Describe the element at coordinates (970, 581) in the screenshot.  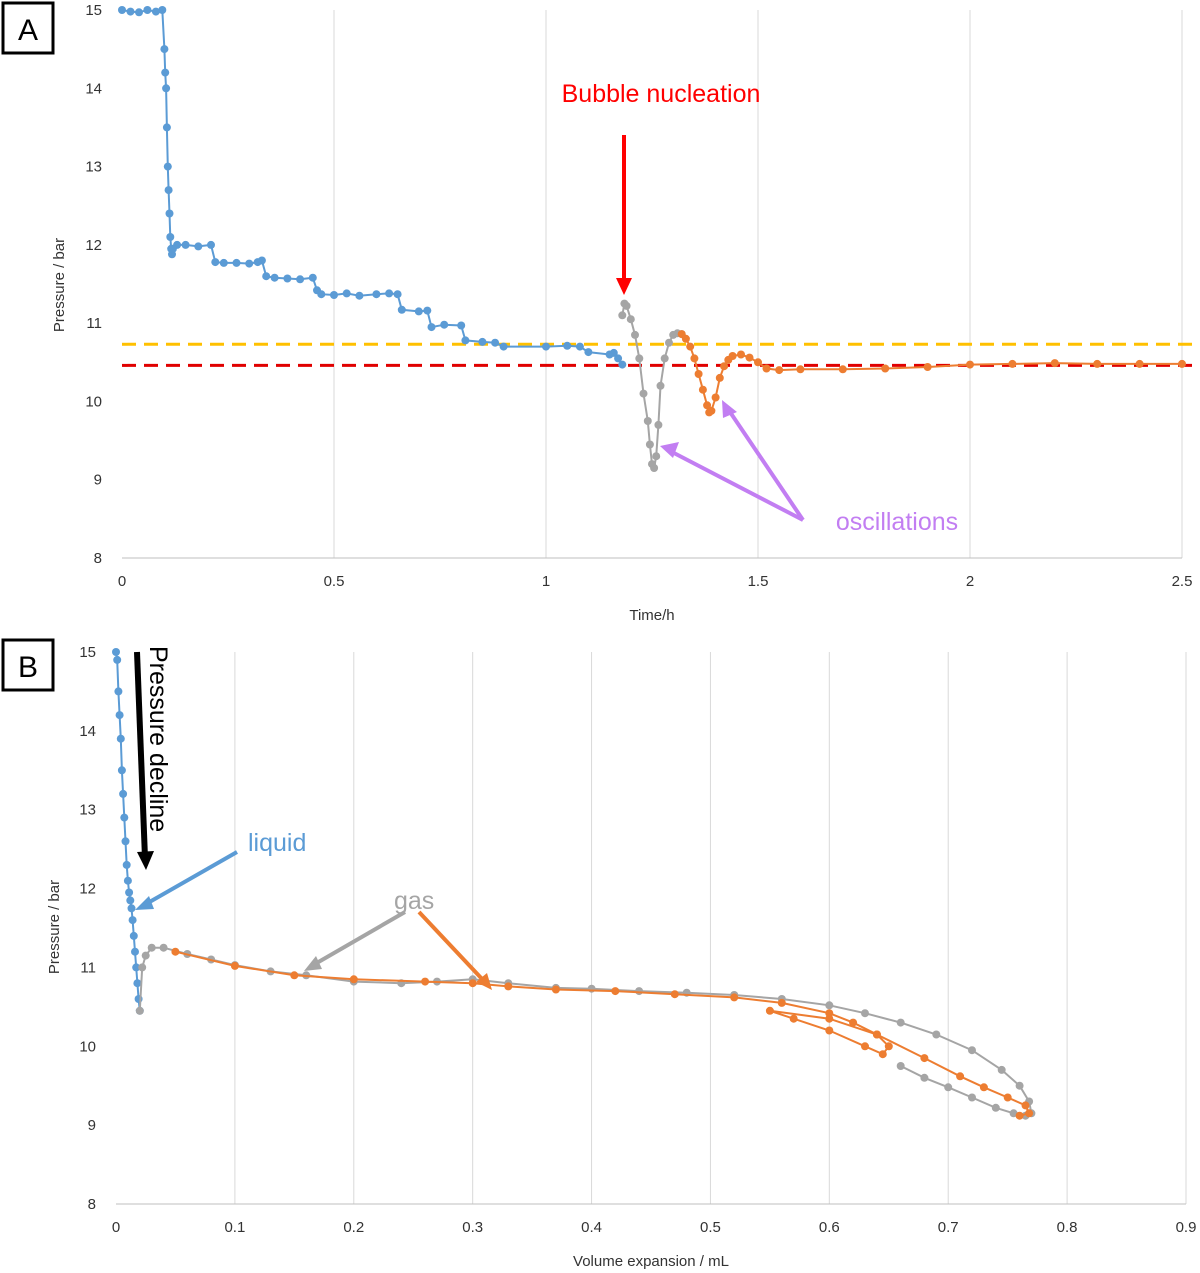
I see `x-tick-label: 2` at that location.